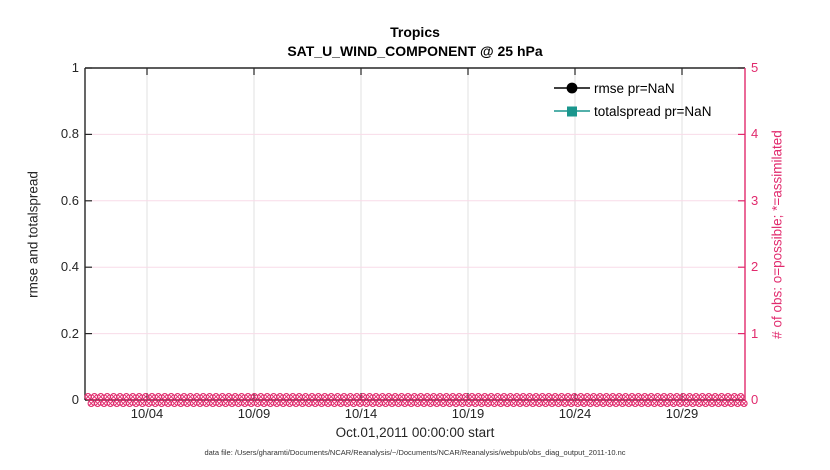 This screenshot has height=470, width=830. What do you see at coordinates (75, 67) in the screenshot?
I see `left-y-tick-label: 1` at bounding box center [75, 67].